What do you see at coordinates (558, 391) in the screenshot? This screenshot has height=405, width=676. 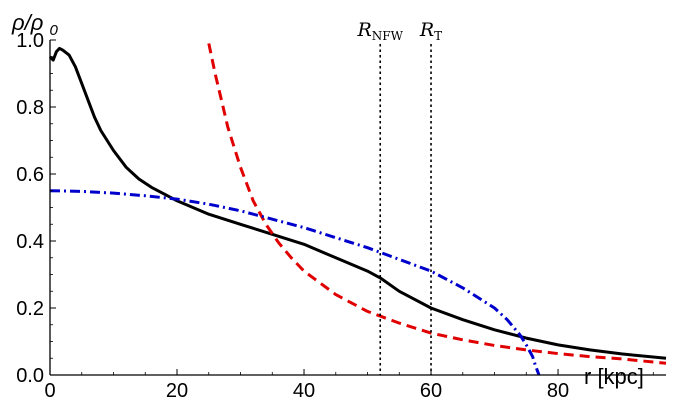 I see `x-tick-label: 80` at bounding box center [558, 391].